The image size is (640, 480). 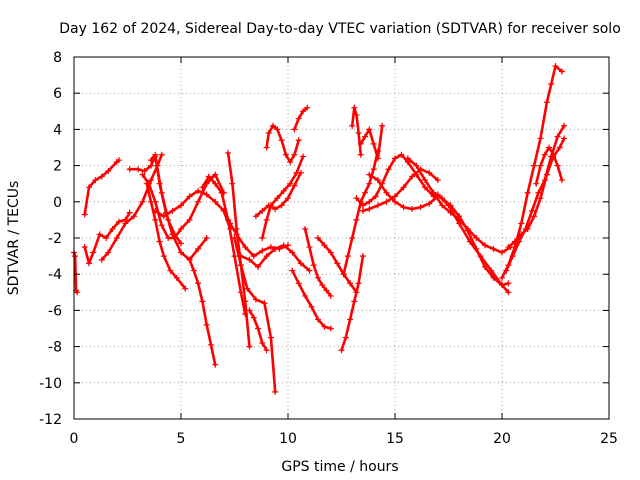 What do you see at coordinates (609, 439) in the screenshot?
I see `x-tick-label: 25` at bounding box center [609, 439].